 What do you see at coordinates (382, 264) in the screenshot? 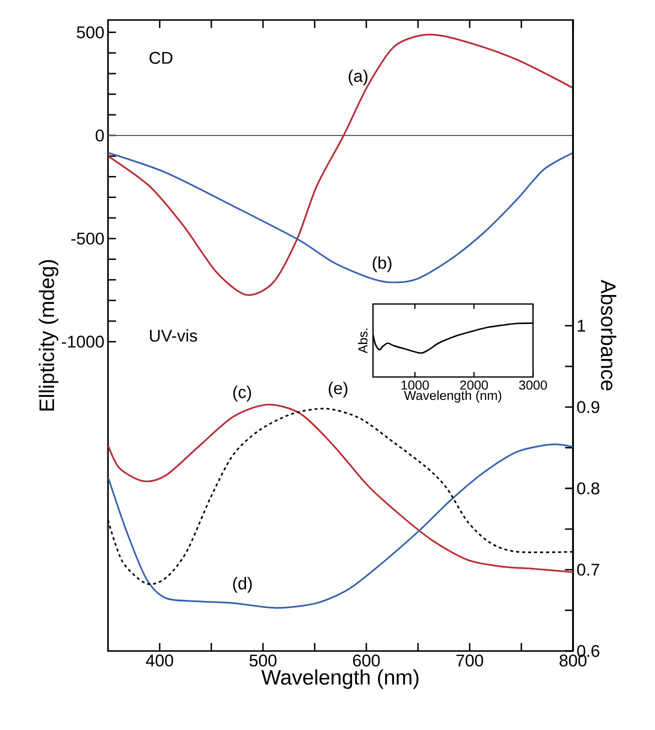
I see `series-label: (b)` at bounding box center [382, 264].